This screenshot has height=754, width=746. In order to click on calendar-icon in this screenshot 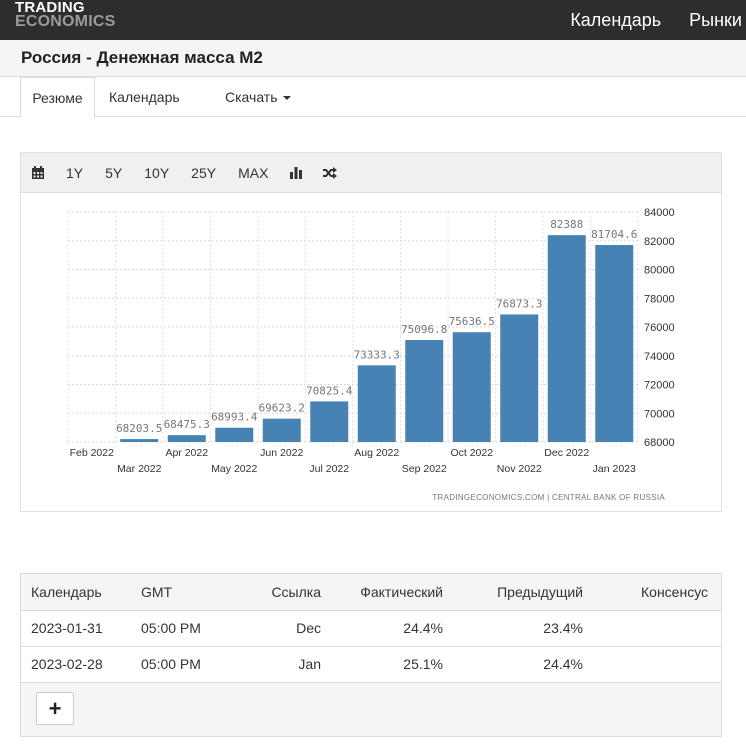, I will do `click(38, 173)`.